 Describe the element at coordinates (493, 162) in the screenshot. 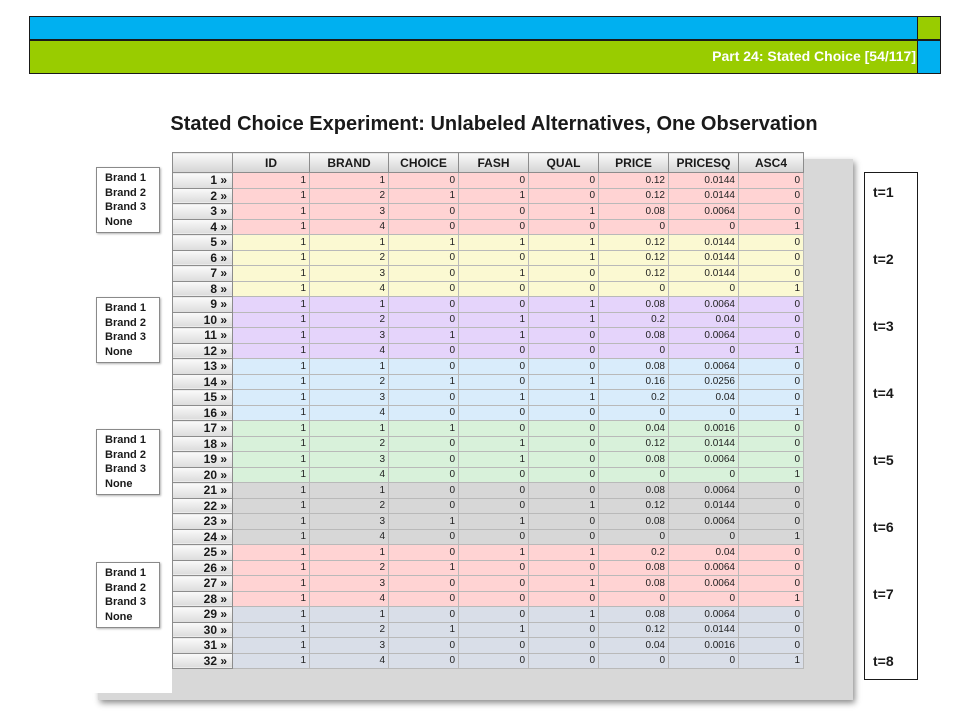

I see `column-header-fash: FASH` at that location.